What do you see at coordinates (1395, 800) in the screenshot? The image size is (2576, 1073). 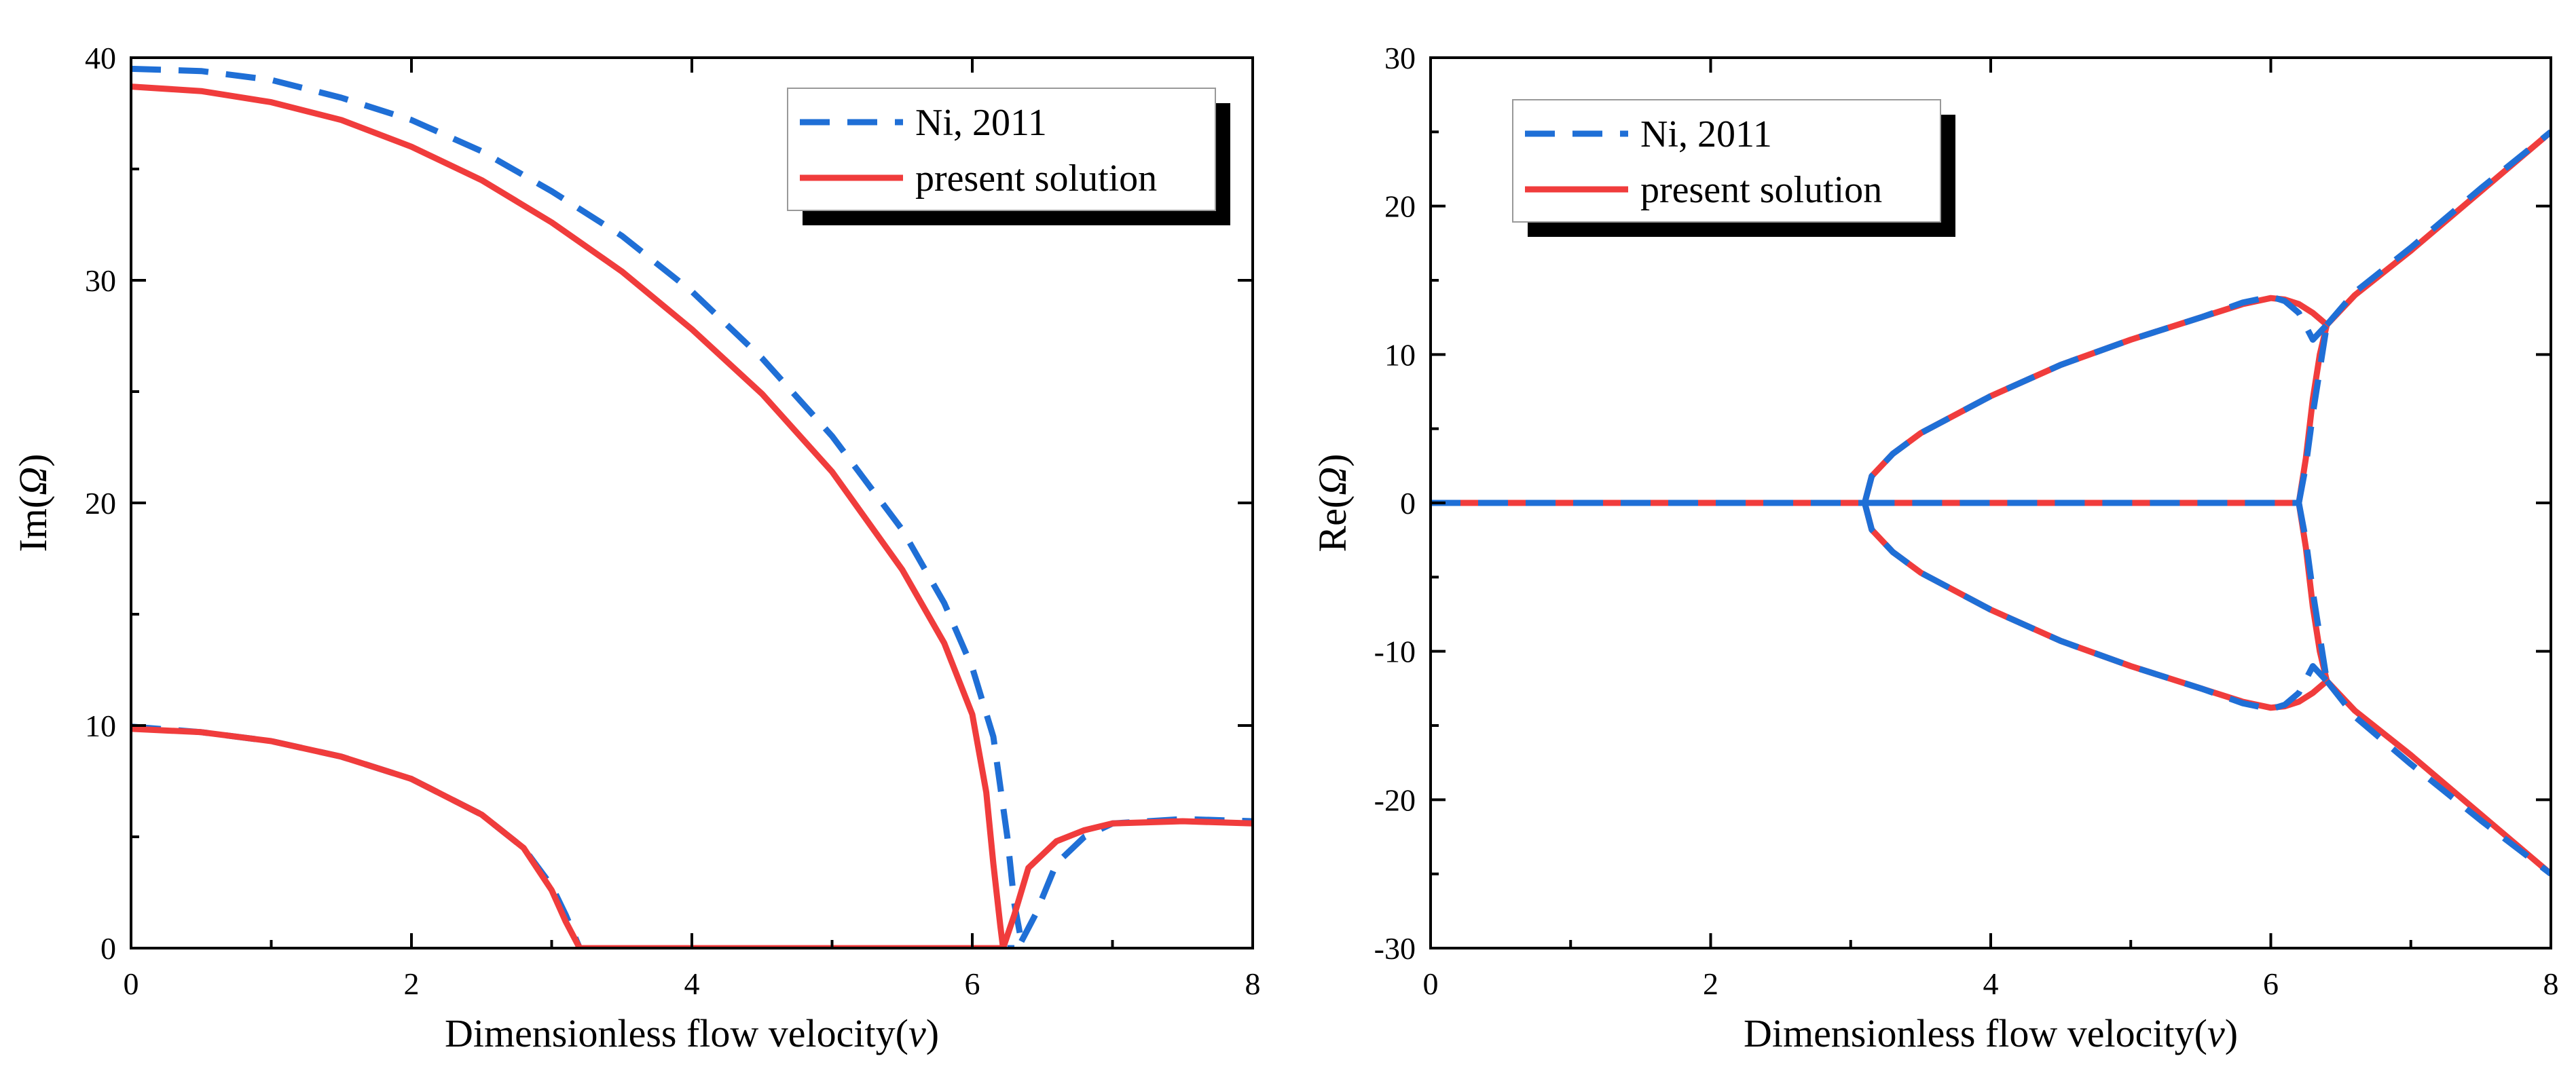 I see `y-tick-label: -20` at bounding box center [1395, 800].